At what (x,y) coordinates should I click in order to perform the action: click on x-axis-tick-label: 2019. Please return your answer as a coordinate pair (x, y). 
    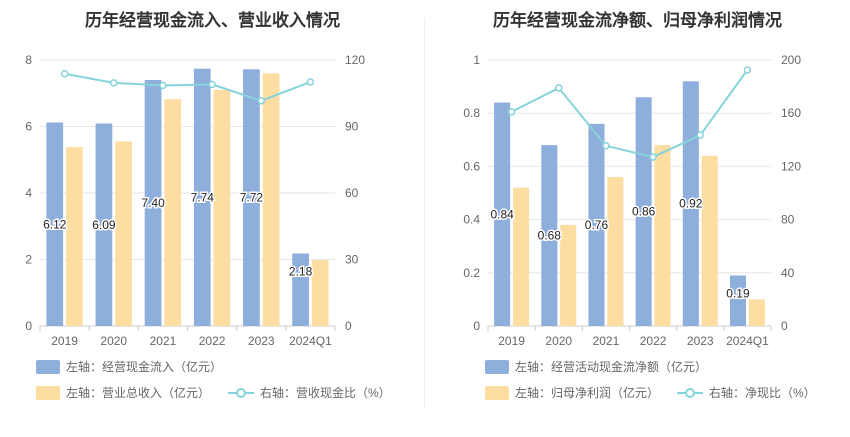
    Looking at the image, I should click on (511, 341).